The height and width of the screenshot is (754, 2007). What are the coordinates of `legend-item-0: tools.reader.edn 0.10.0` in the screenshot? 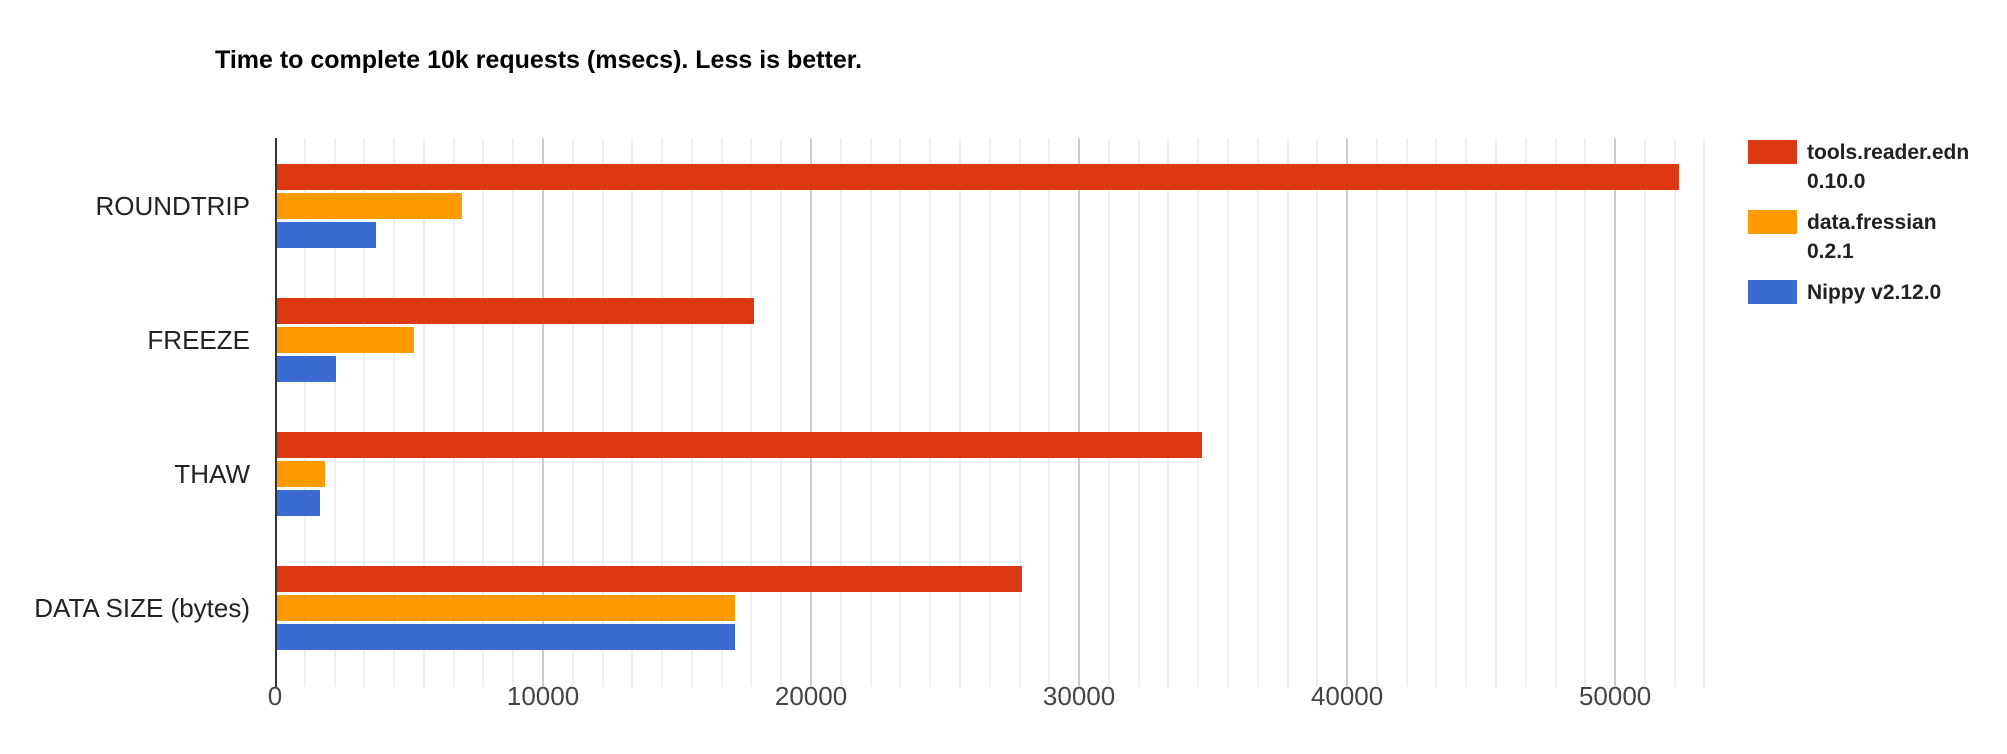 It's located at (1875, 167).